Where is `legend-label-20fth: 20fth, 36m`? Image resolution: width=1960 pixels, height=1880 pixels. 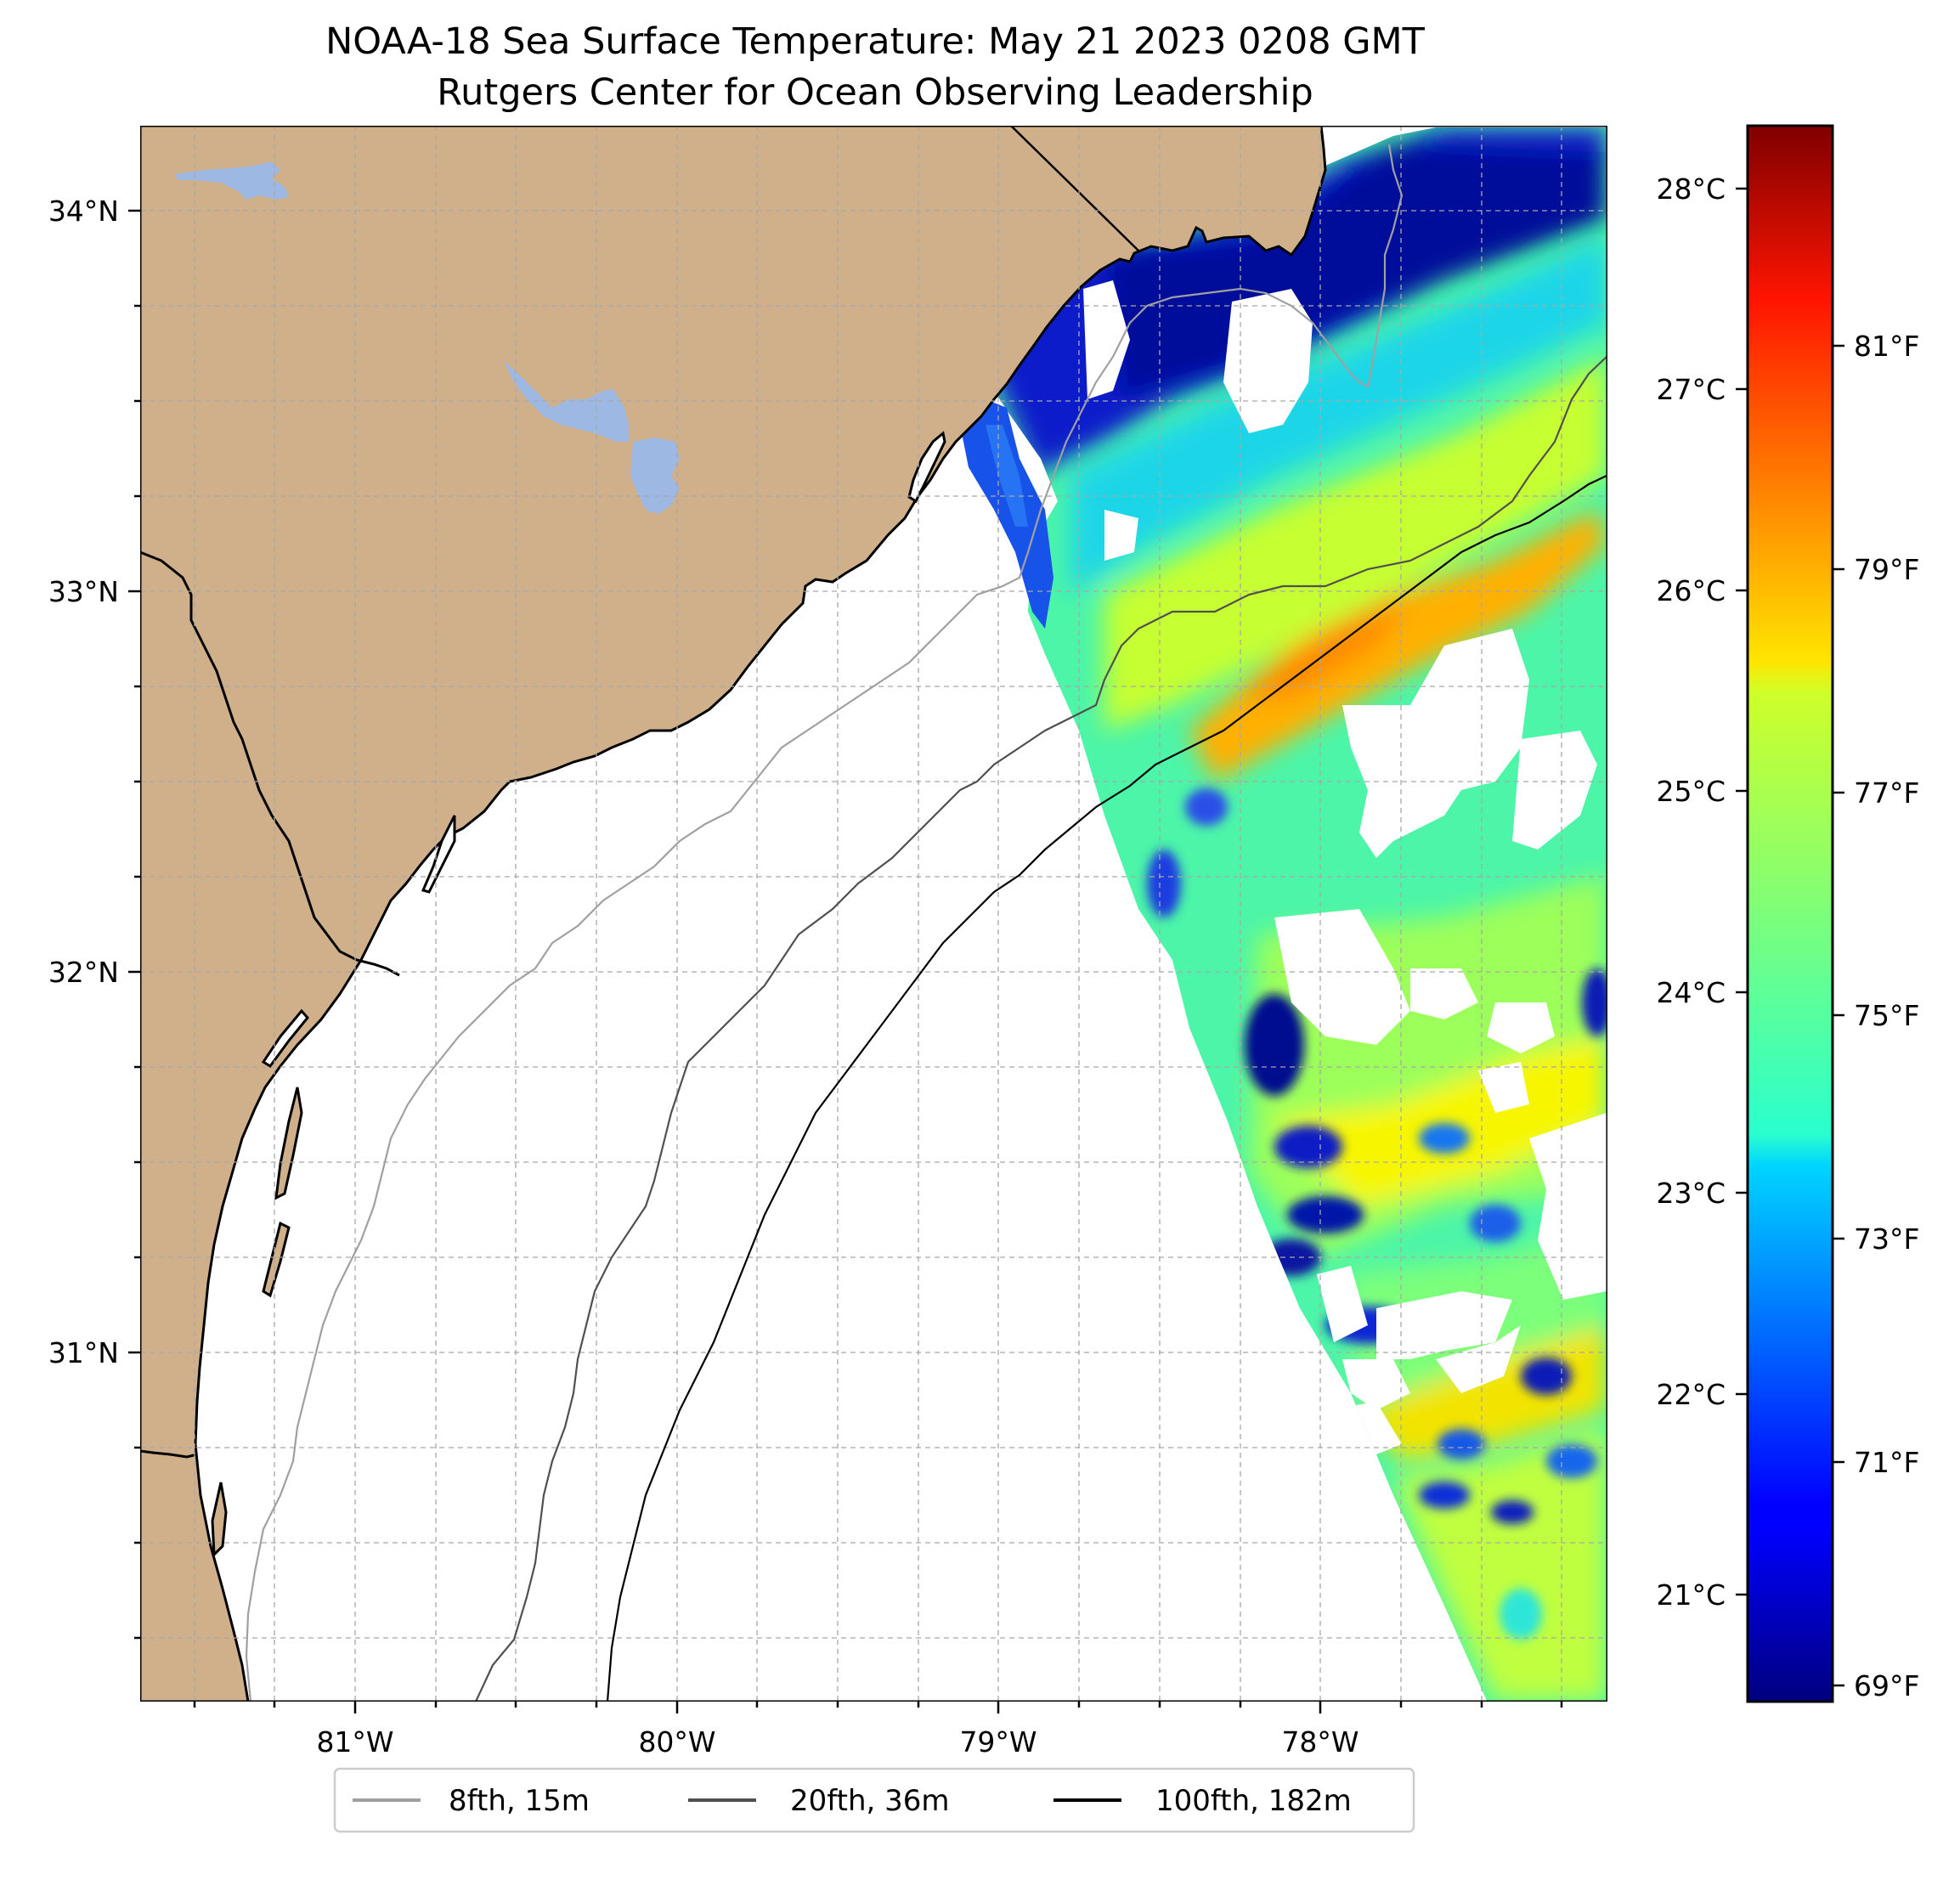
legend-label-20fth: 20fth, 36m is located at coordinates (870, 1801).